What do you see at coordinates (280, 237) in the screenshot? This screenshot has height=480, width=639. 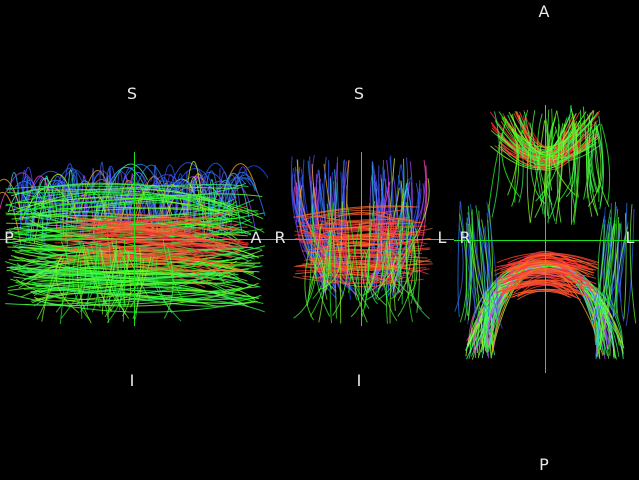 I see `coronal-label-right: R` at bounding box center [280, 237].